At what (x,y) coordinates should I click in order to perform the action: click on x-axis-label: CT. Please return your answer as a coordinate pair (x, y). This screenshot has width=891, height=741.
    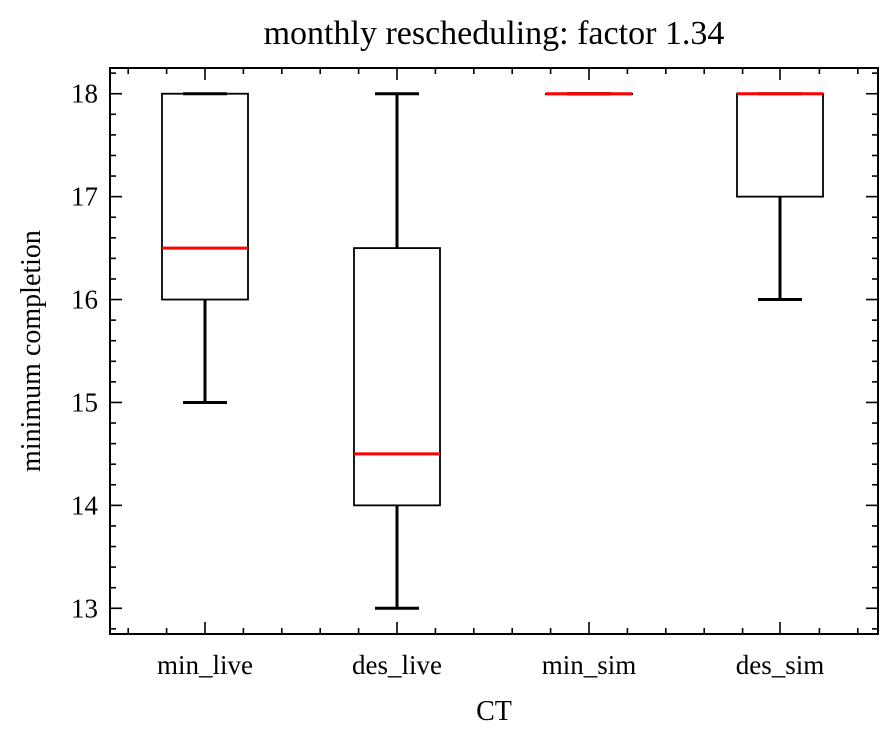
    Looking at the image, I should click on (494, 711).